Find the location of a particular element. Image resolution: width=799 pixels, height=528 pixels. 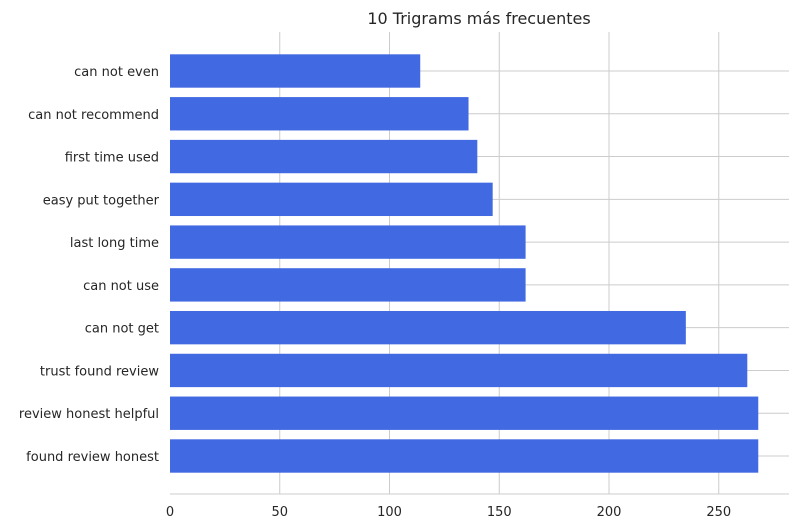

y-tick-label: found review honest is located at coordinates (92, 457).